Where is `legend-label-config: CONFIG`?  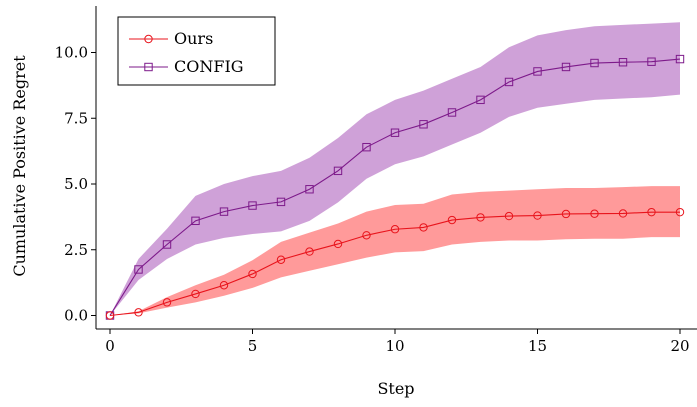
legend-label-config: CONFIG is located at coordinates (209, 66).